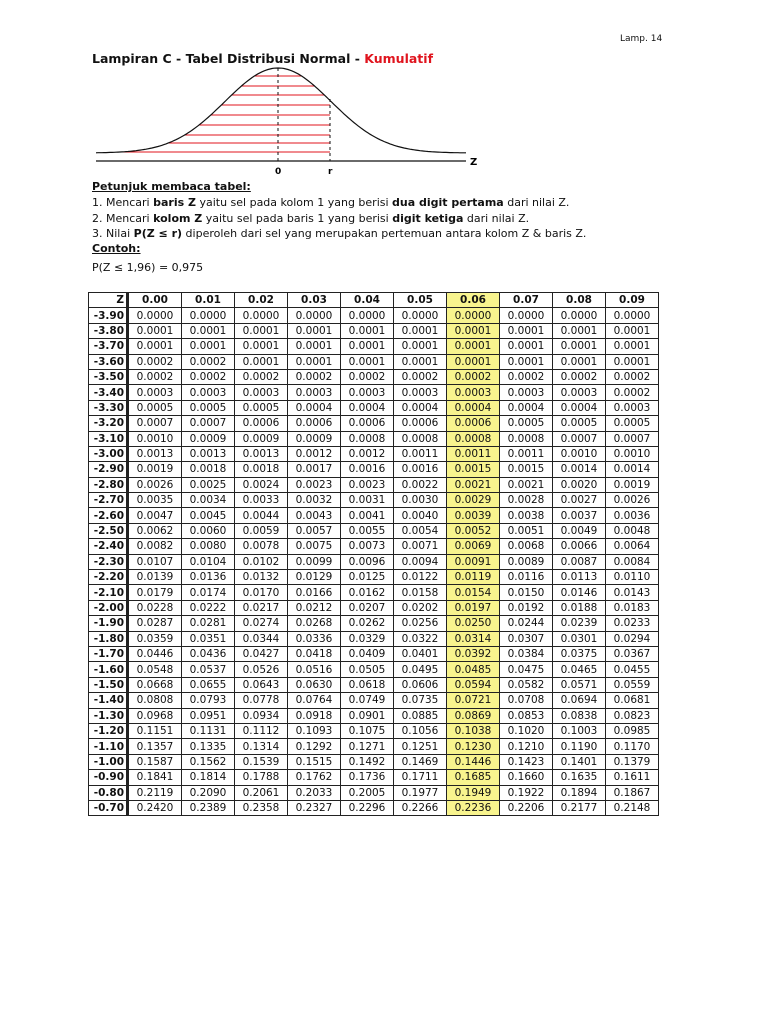 The height and width of the screenshot is (1024, 768). Describe the element at coordinates (579, 562) in the screenshot. I see `probability-cell: 0.0087` at that location.